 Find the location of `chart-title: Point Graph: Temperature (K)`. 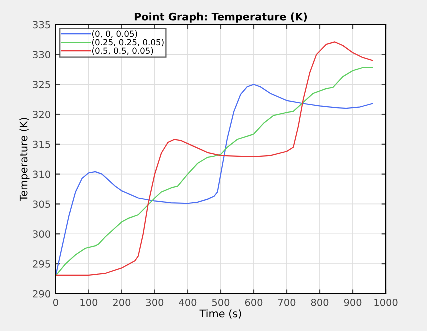

chart-title: Point Graph: Temperature (K) is located at coordinates (221, 17).